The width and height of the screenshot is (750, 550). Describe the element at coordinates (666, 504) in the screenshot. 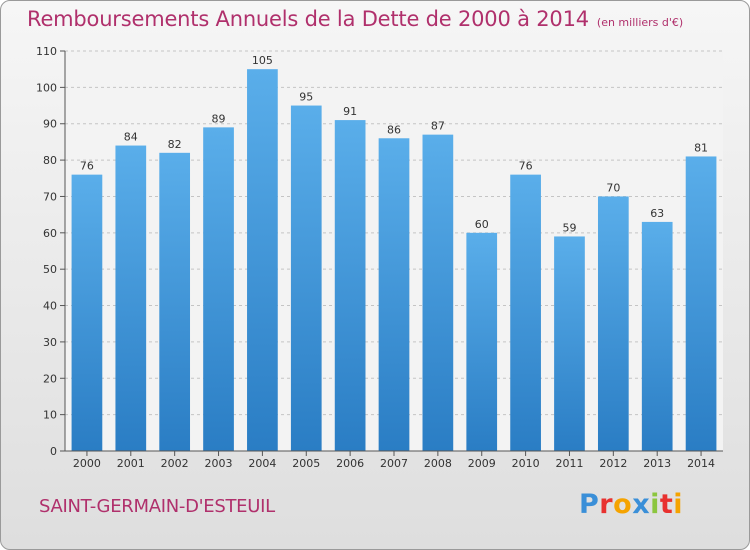

I see `logo-letter: t` at that location.